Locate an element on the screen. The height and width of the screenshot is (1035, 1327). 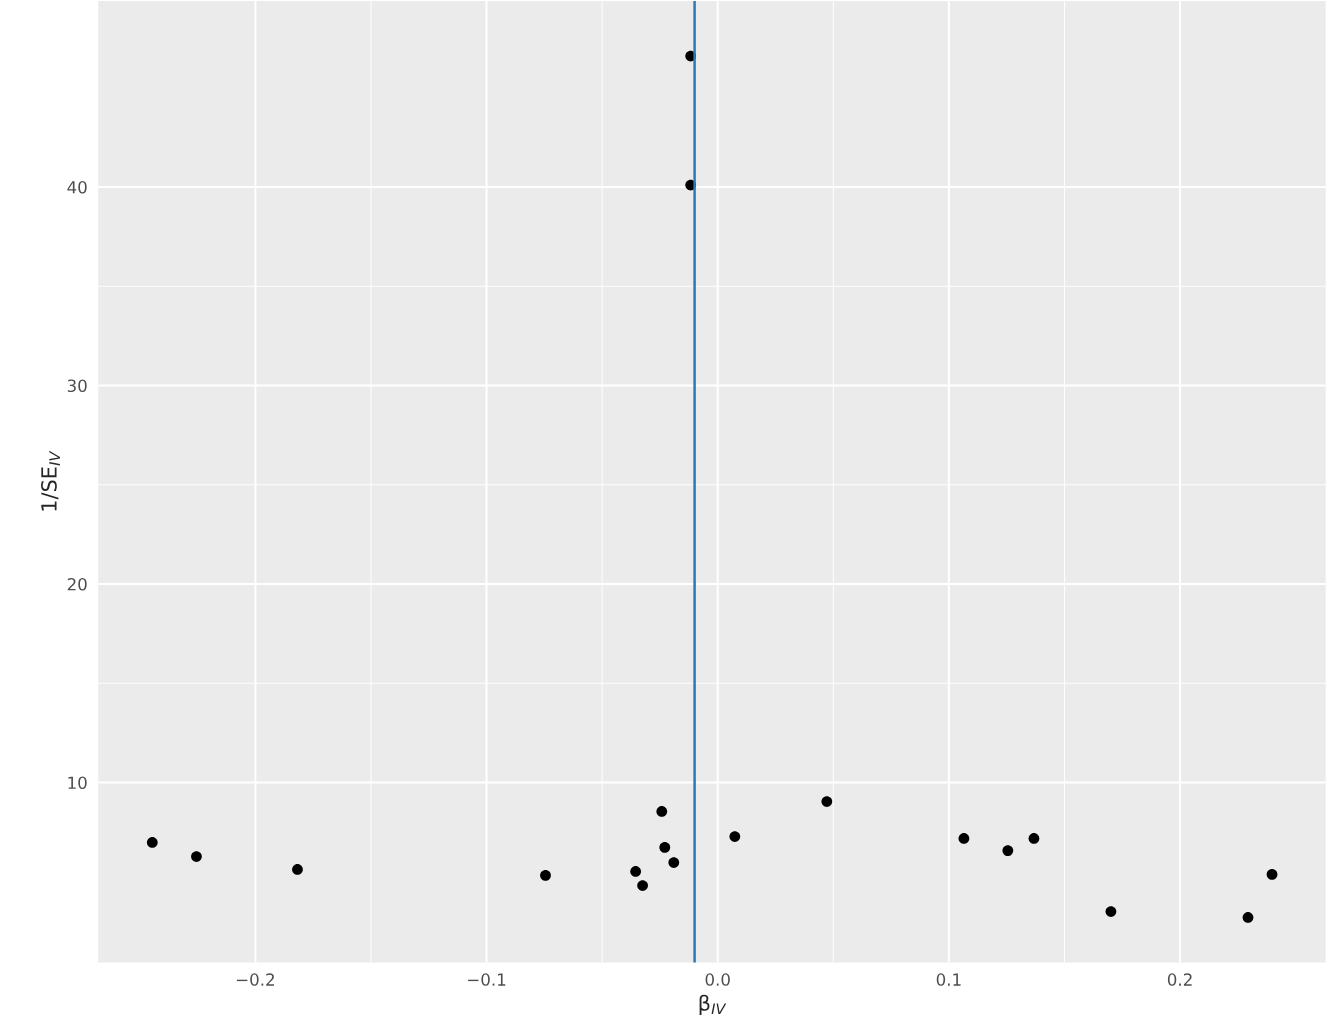
x-tick-label: 0.1 is located at coordinates (948, 979).